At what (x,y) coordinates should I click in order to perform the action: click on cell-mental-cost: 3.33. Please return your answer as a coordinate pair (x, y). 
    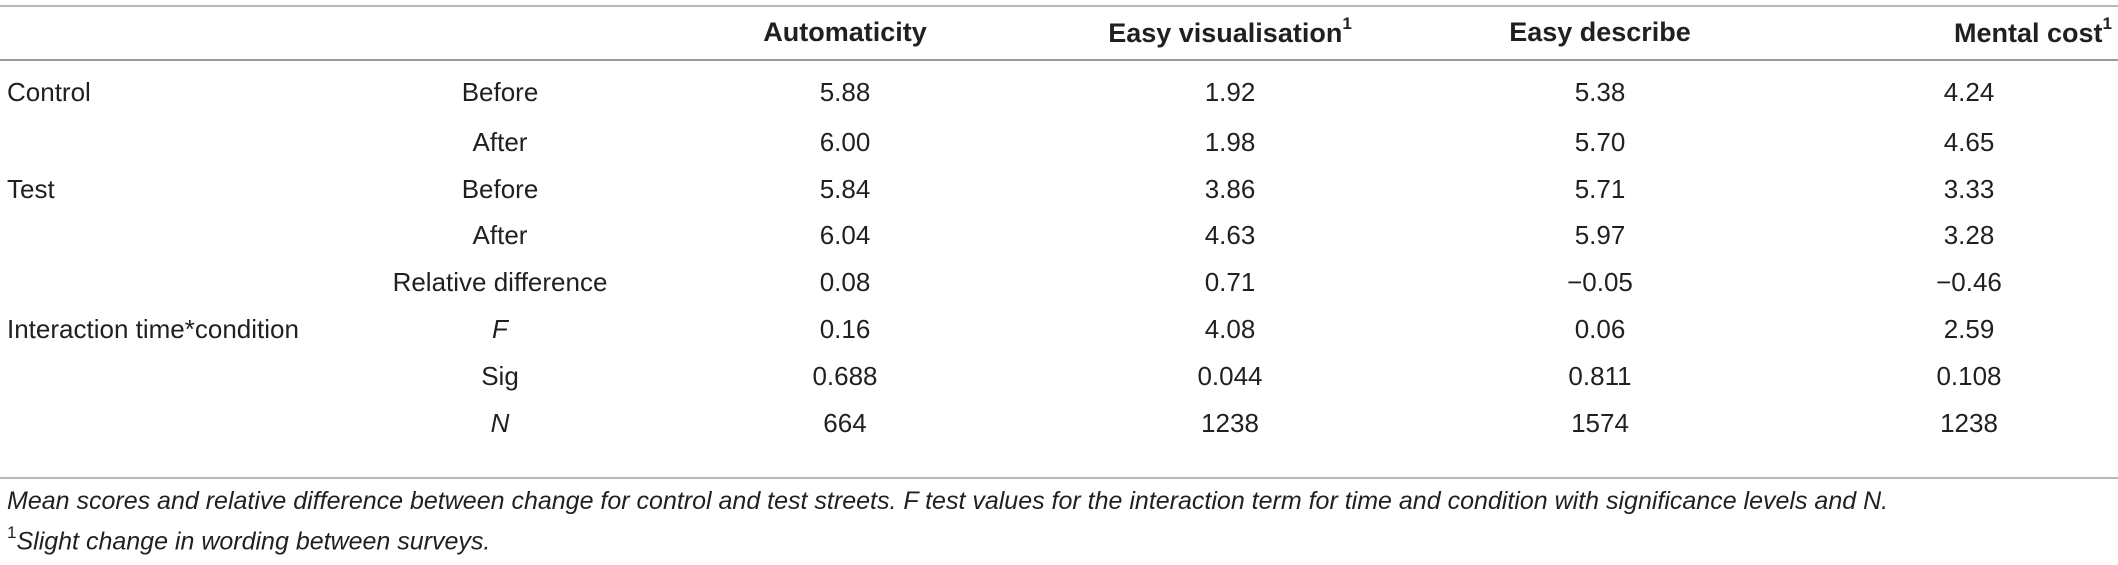
    Looking at the image, I should click on (1969, 188).